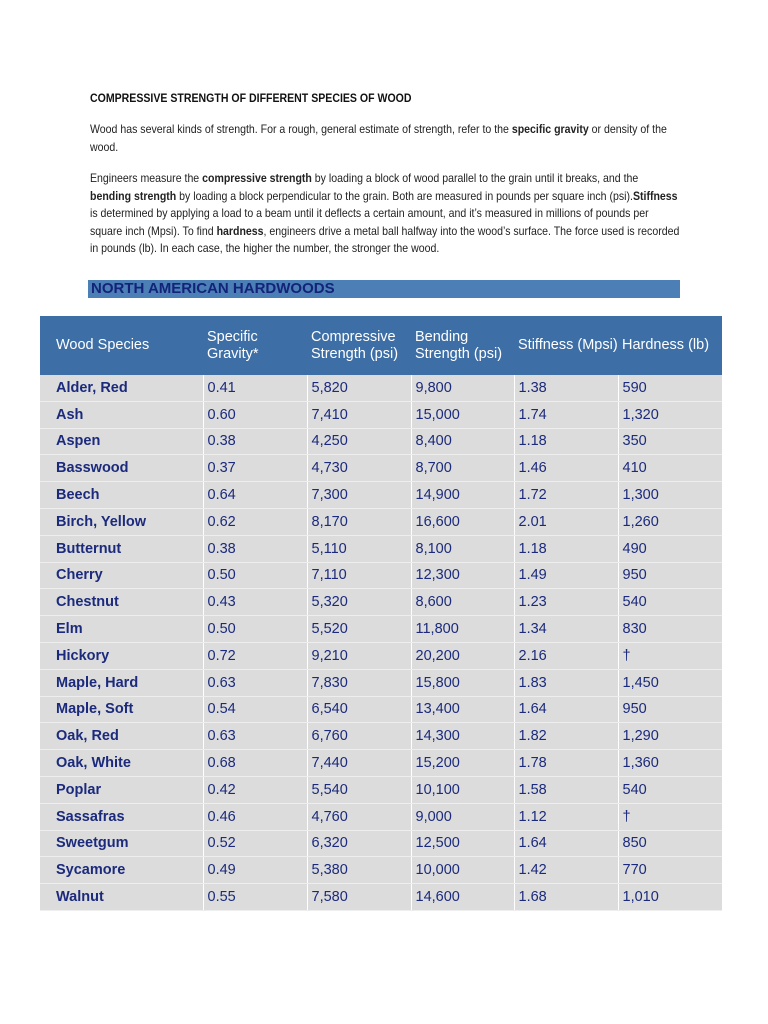 The width and height of the screenshot is (768, 1024). Describe the element at coordinates (565, 763) in the screenshot. I see `value-cell: 1.78` at that location.